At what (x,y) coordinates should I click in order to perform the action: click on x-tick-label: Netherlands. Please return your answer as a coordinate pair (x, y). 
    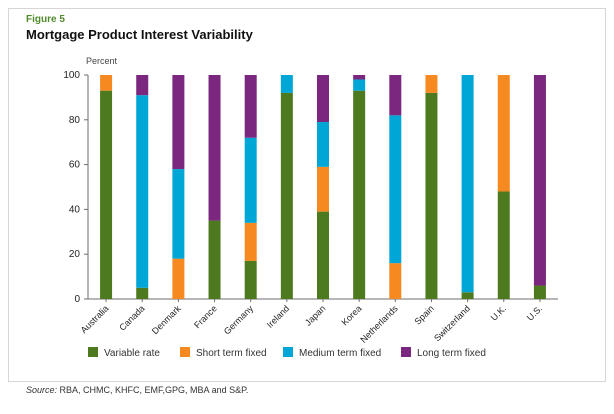
    Looking at the image, I should click on (379, 324).